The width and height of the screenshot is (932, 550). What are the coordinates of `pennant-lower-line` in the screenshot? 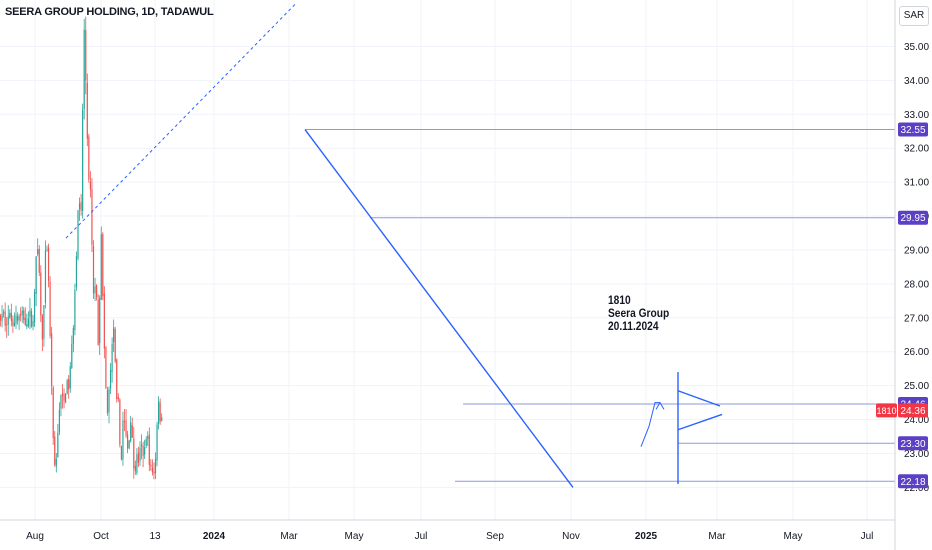 It's located at (700, 422).